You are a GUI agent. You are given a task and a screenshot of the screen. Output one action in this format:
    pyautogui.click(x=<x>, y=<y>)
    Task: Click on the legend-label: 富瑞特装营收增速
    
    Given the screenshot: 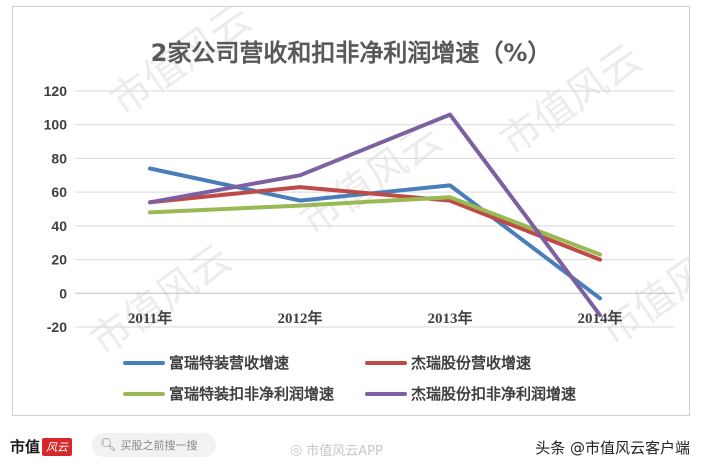 What is the action you would take?
    pyautogui.click(x=229, y=363)
    